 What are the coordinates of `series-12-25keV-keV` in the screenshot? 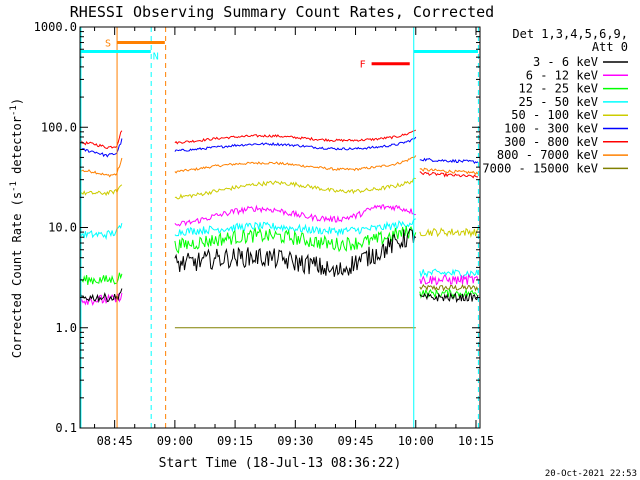 It's located at (279, 262).